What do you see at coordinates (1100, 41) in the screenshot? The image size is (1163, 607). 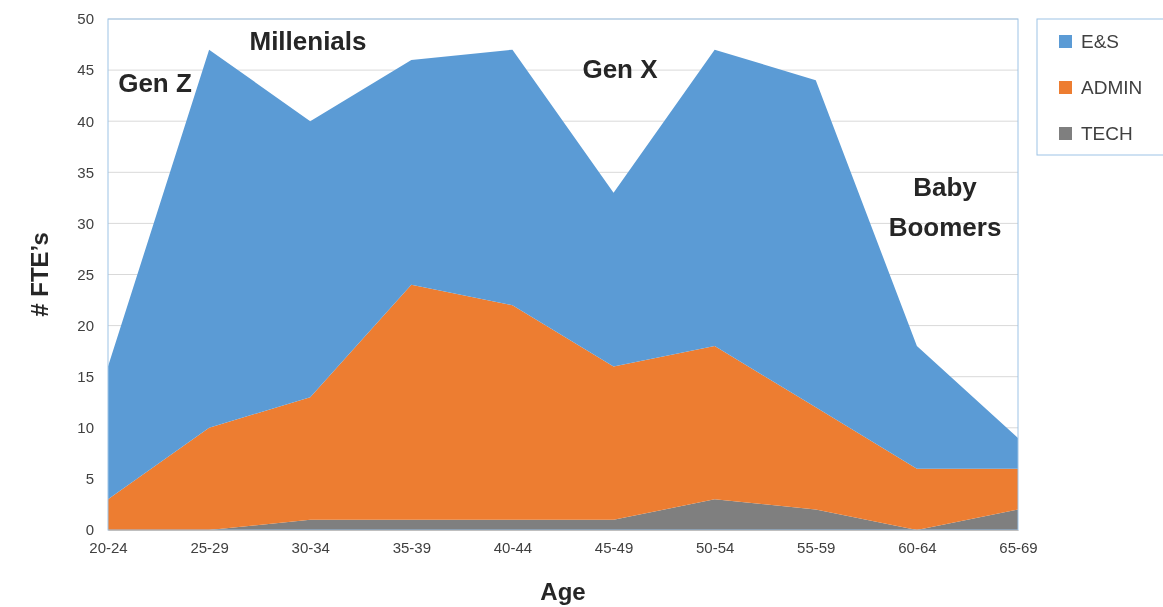 I see `legend-label: E&S` at bounding box center [1100, 41].